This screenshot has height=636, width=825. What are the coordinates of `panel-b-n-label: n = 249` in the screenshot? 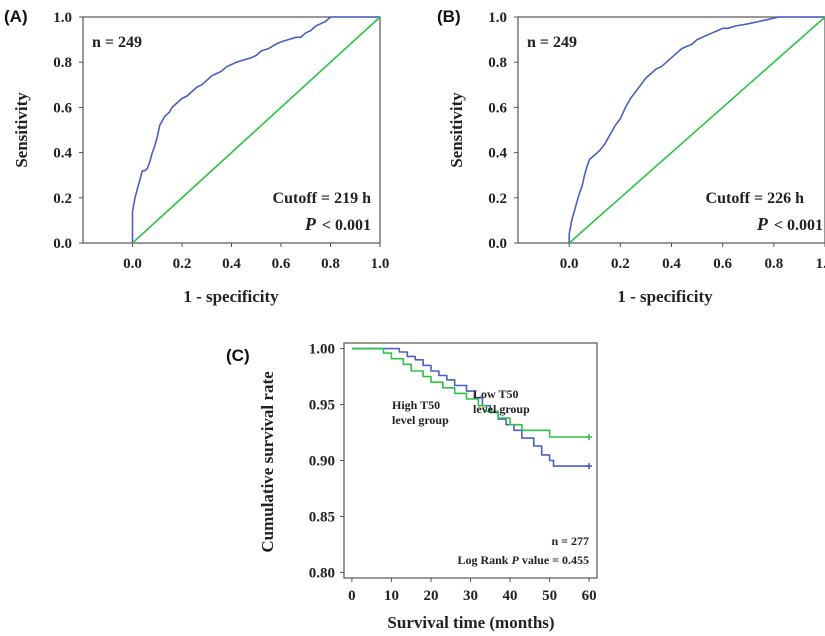 It's located at (552, 42).